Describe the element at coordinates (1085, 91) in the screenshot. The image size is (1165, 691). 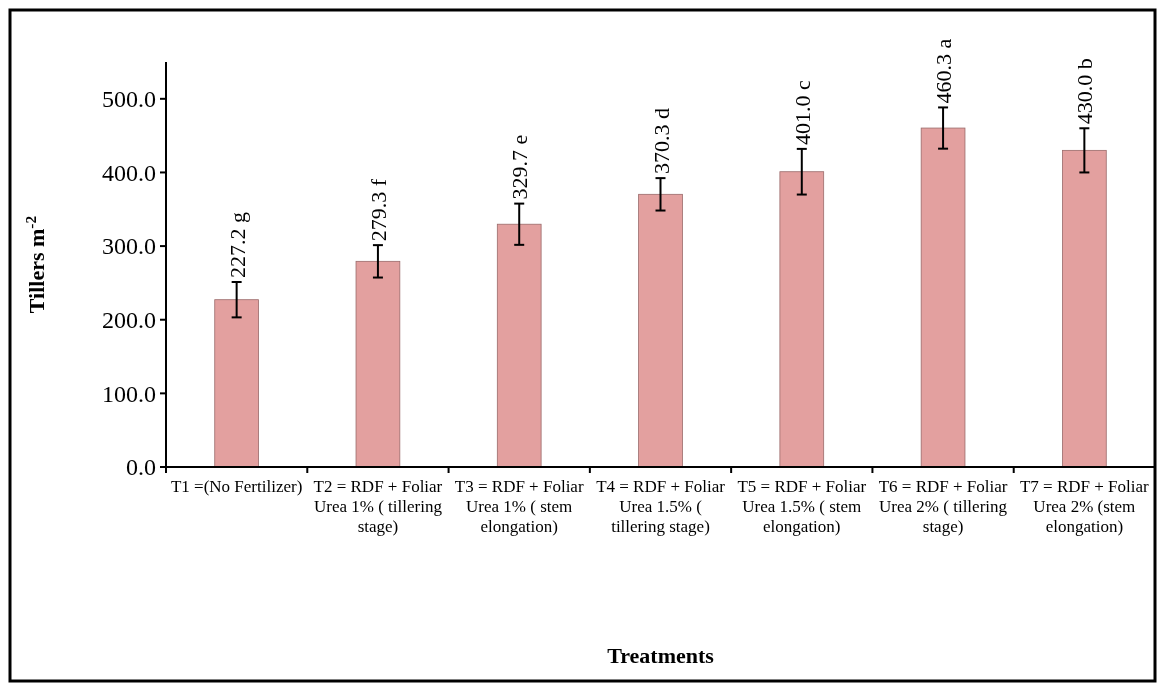
I see `data-label: 430.0 b` at that location.